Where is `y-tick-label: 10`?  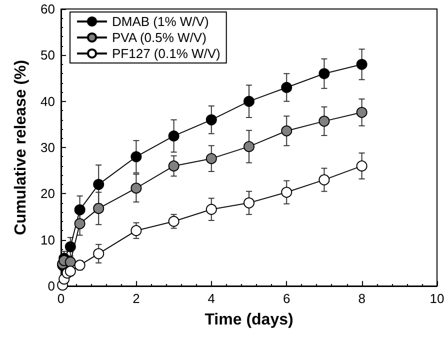 y-tick-label: 10 is located at coordinates (47, 240).